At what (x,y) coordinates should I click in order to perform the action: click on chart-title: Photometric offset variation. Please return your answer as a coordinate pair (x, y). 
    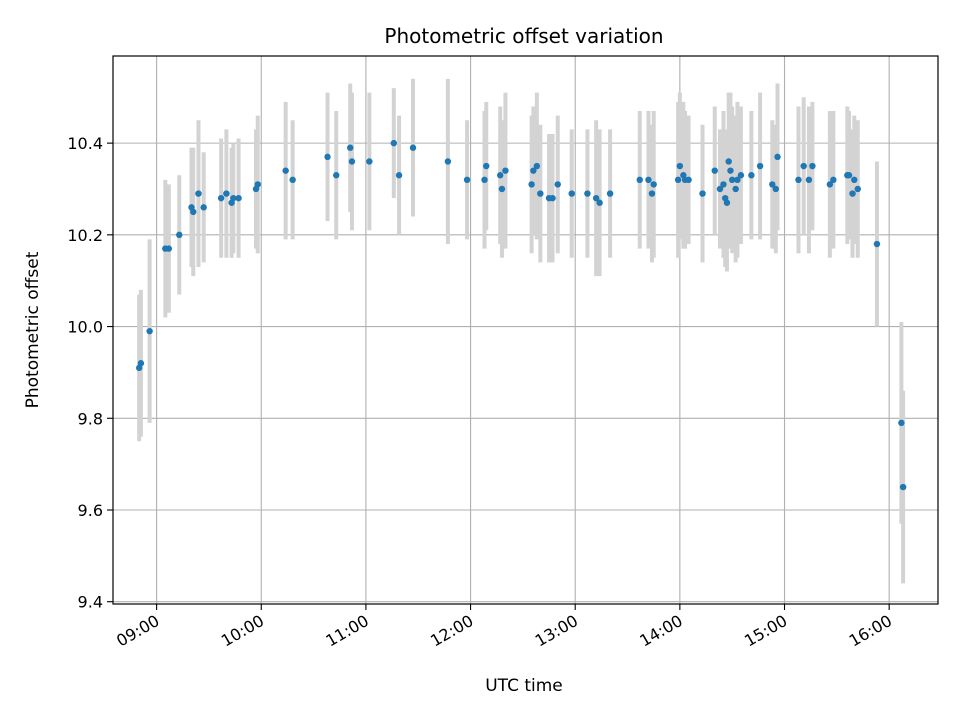
    Looking at the image, I should click on (523, 36).